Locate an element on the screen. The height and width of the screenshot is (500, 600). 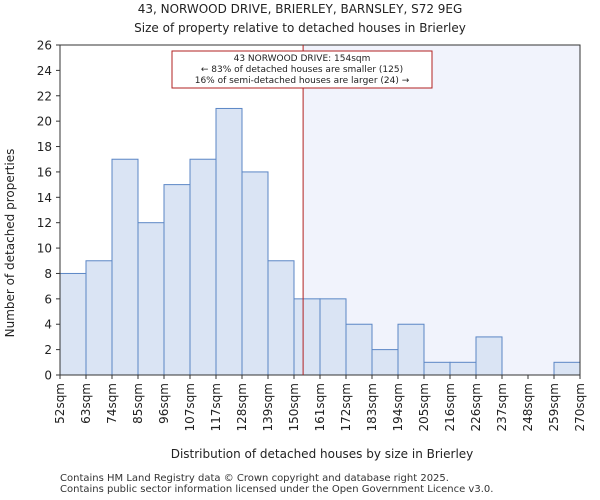
annotation-box is located at coordinates (302, 69).